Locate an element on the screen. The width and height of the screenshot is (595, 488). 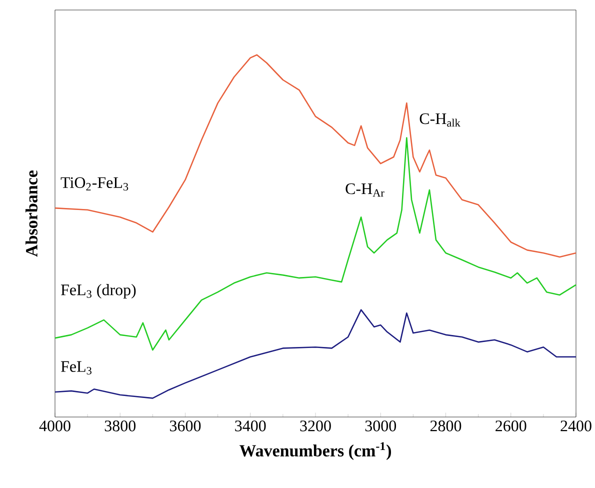
x-tick-label: 3400 is located at coordinates (250, 426).